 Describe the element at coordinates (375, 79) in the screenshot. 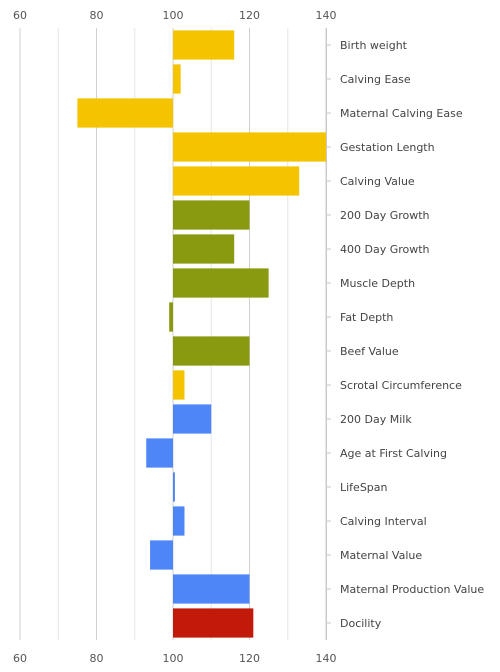

I see `category-label-calving-ease: Calving Ease` at that location.